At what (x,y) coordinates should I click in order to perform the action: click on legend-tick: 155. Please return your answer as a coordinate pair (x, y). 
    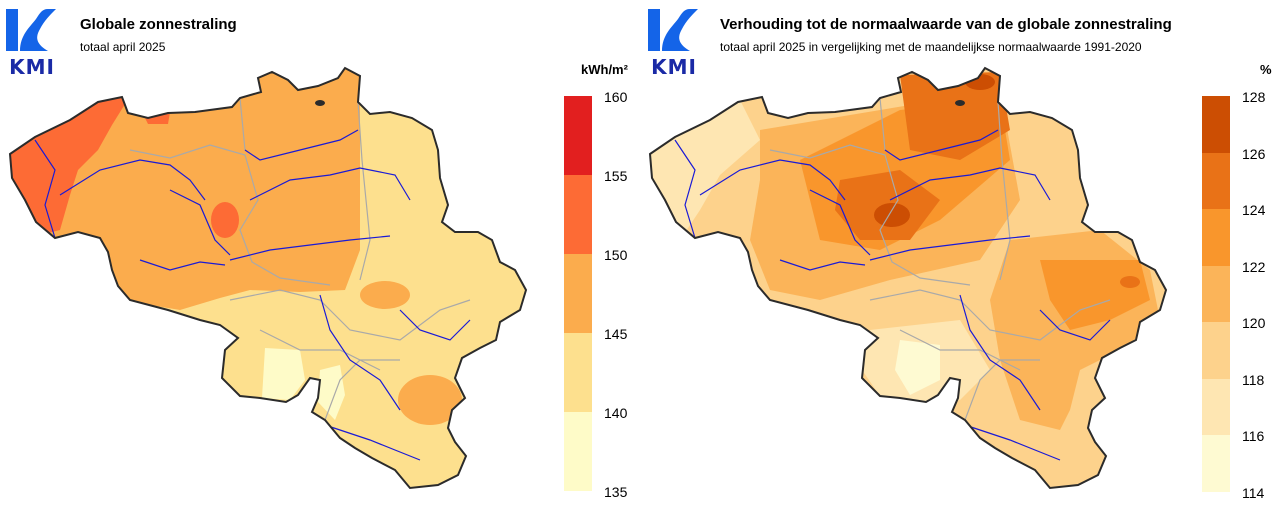
    Looking at the image, I should click on (616, 176).